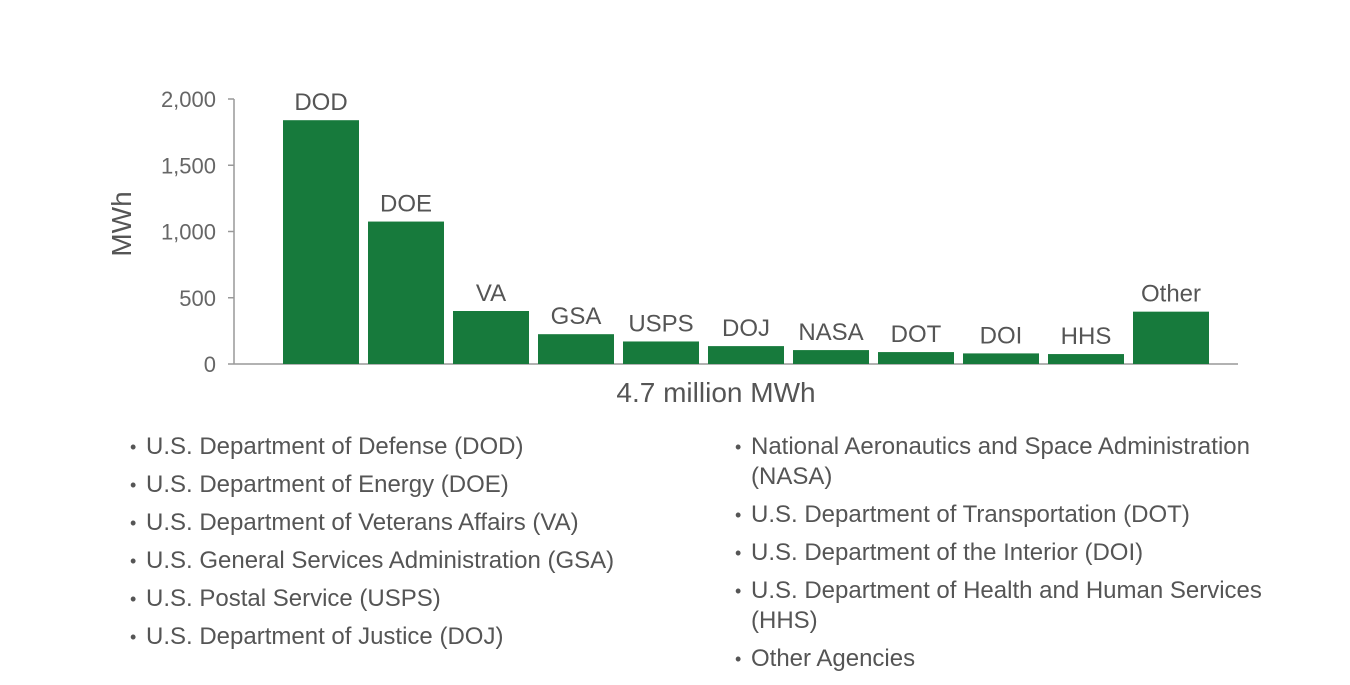 The width and height of the screenshot is (1350, 685). What do you see at coordinates (970, 514) in the screenshot?
I see `legend-item-label: U.S. Department of Transportation (DOT)` at bounding box center [970, 514].